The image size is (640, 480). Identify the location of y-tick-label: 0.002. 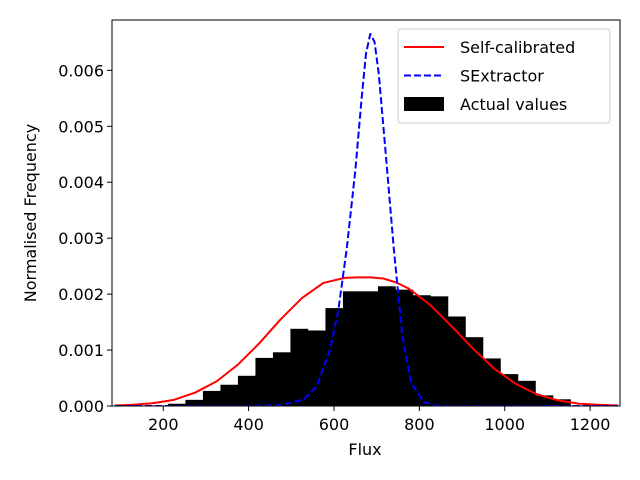
(81, 294).